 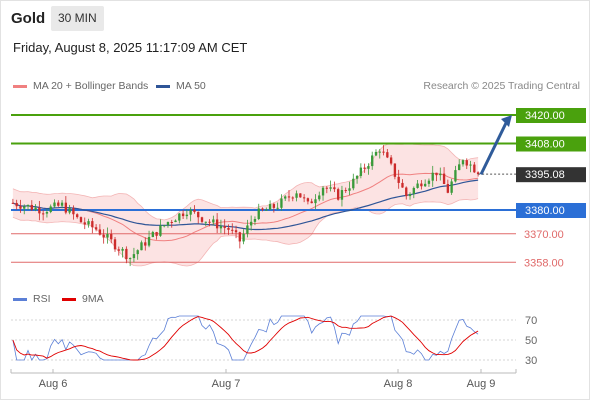 What do you see at coordinates (130, 47) in the screenshot?
I see `timestamp: Friday, August 8, 2025 11:17:09 AM CET` at bounding box center [130, 47].